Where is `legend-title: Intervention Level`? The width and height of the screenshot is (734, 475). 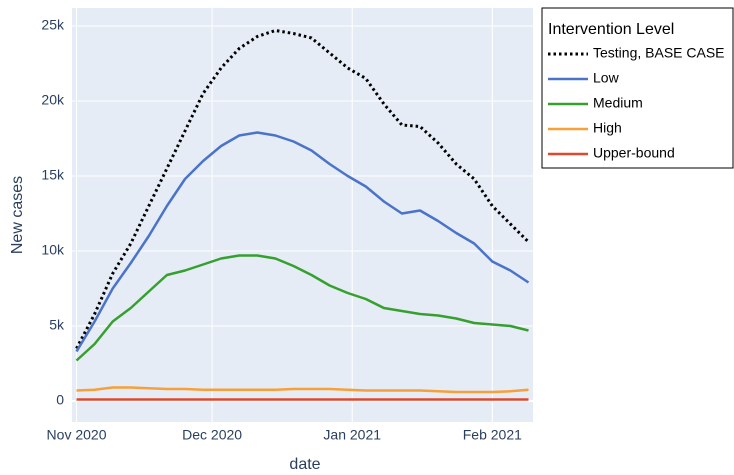 legend-title: Intervention Level is located at coordinates (611, 29).